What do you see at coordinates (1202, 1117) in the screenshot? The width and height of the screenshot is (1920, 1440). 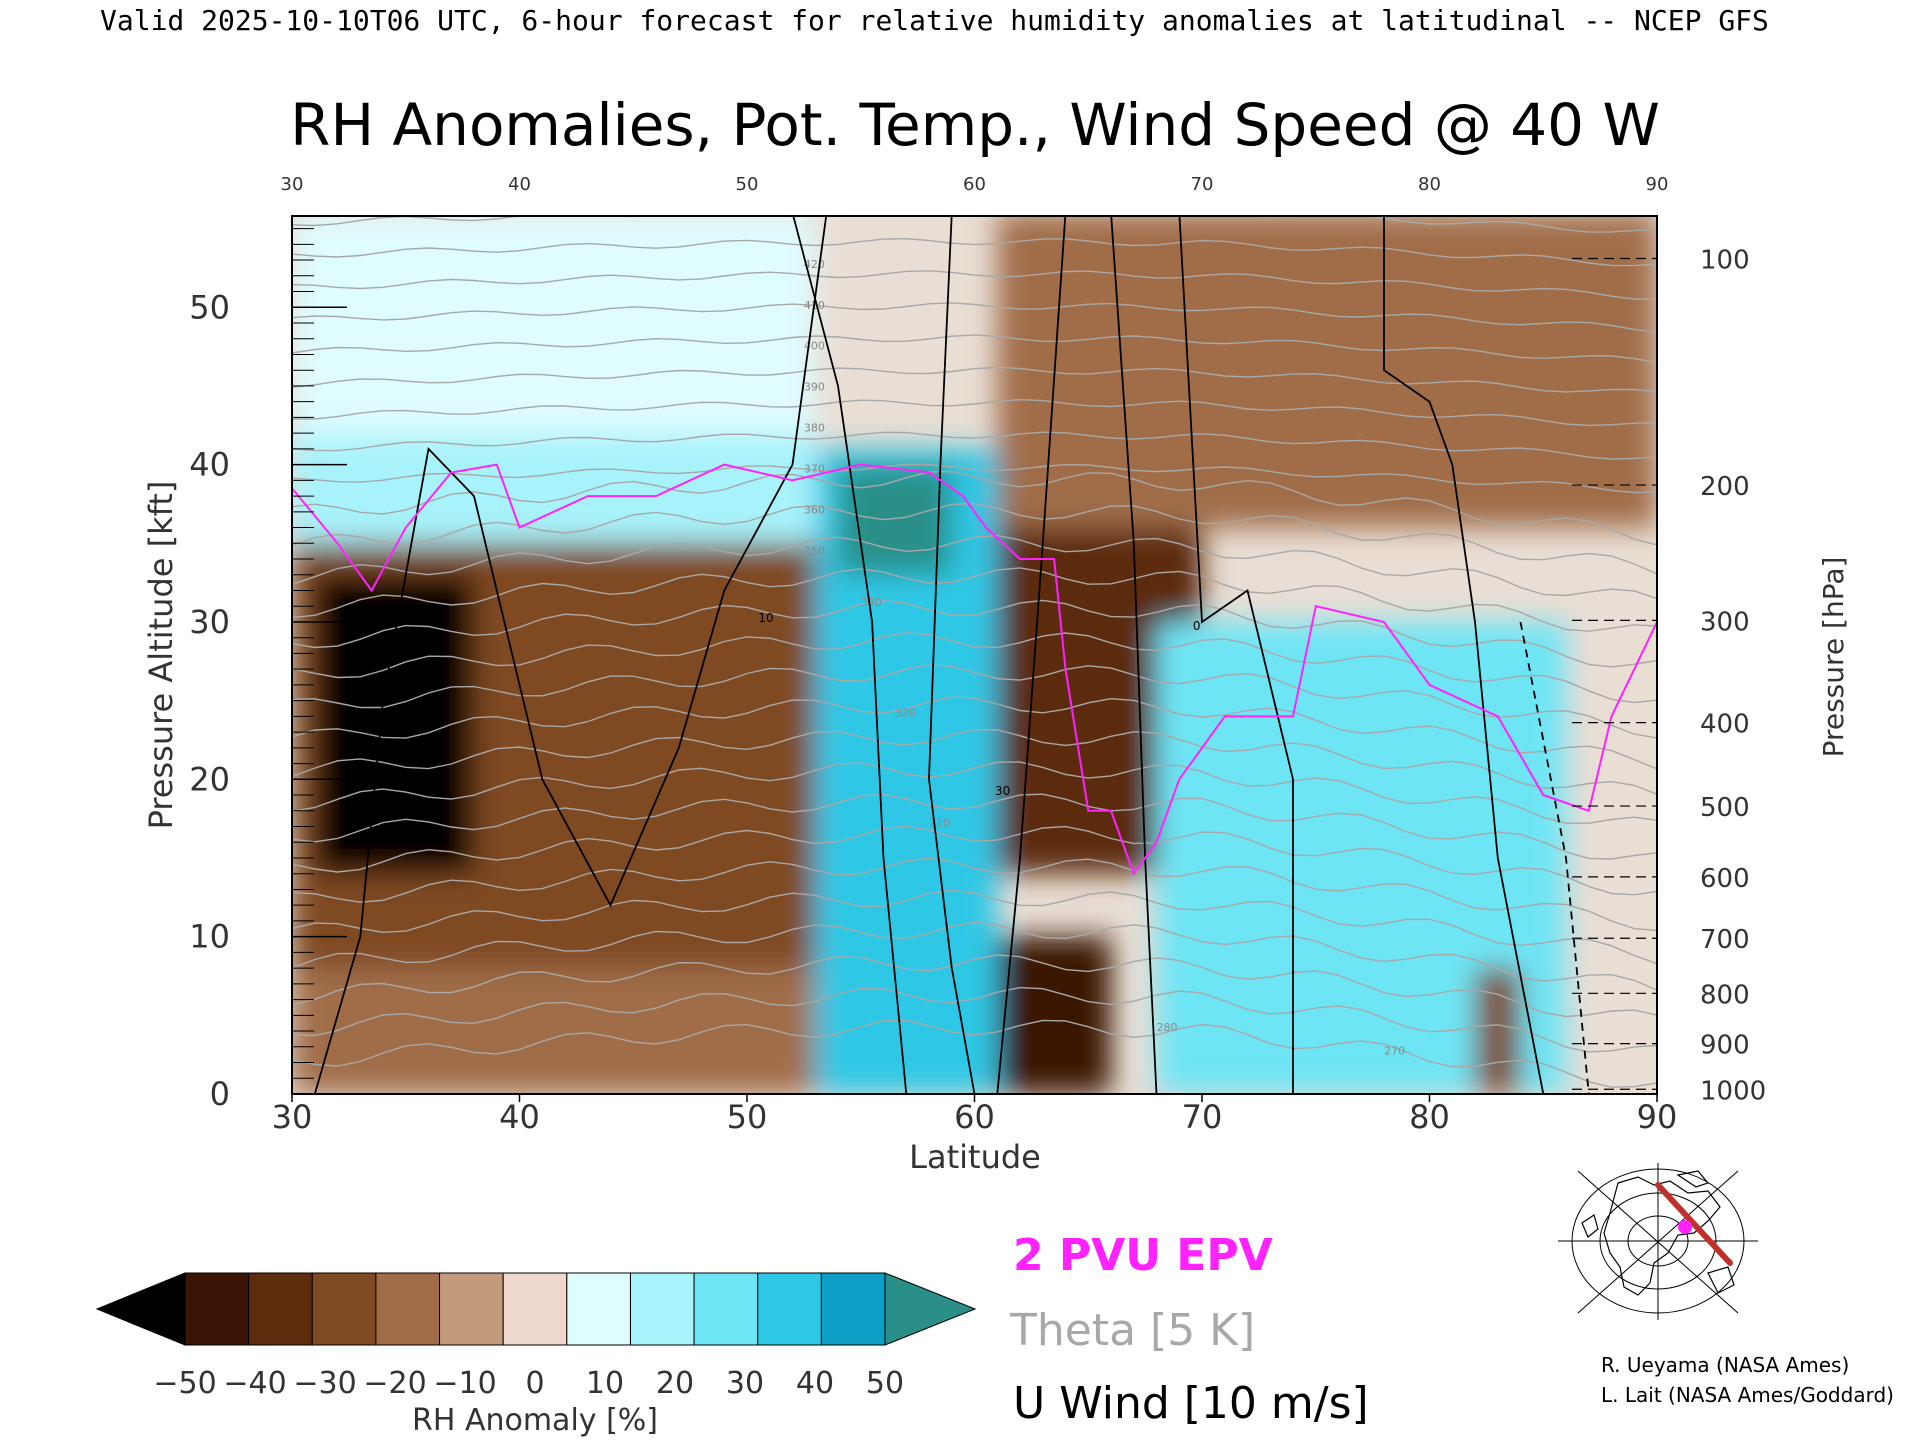 I see `x-tick-label: 70` at bounding box center [1202, 1117].